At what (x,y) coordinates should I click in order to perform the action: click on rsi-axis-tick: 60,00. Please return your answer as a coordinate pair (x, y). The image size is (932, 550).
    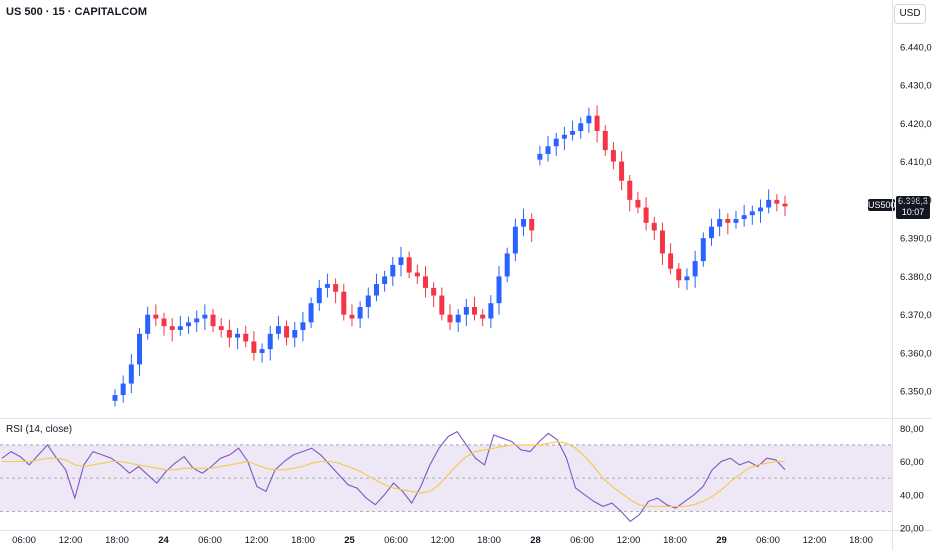
    Looking at the image, I should click on (912, 462).